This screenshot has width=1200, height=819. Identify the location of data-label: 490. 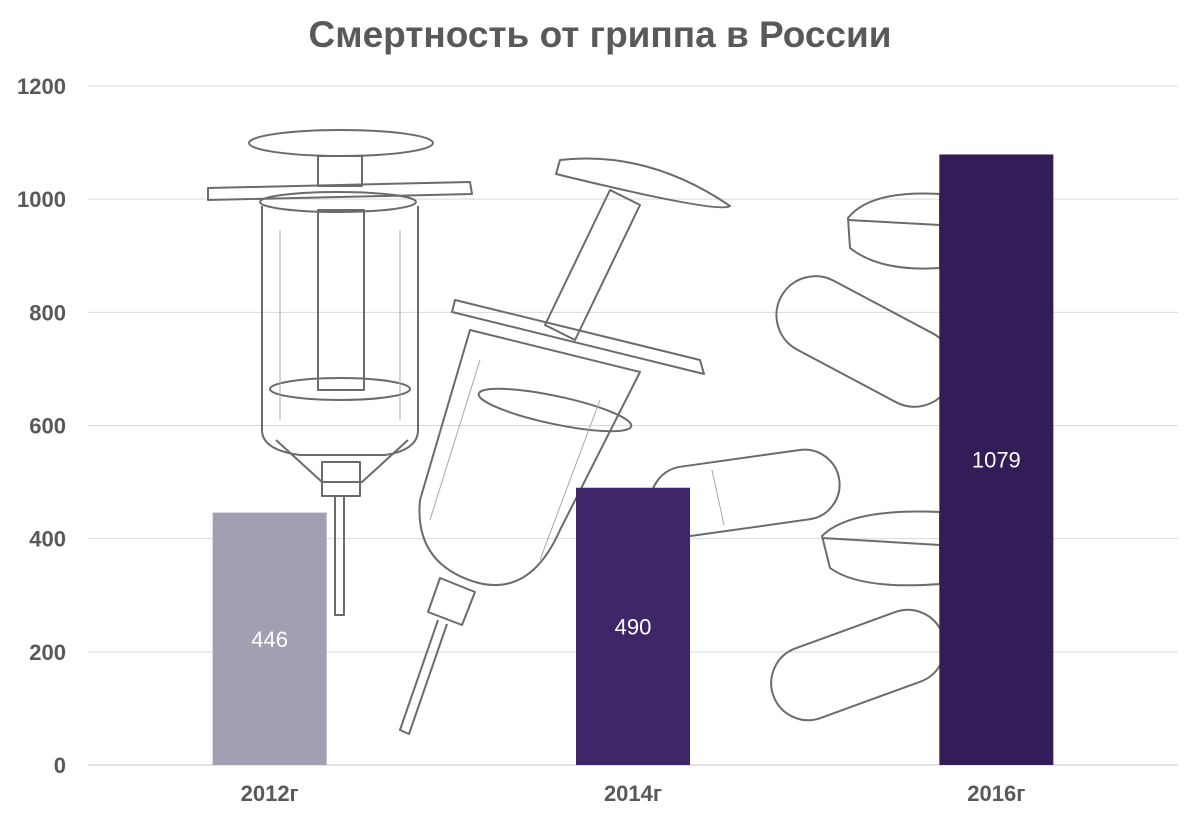
(633, 626).